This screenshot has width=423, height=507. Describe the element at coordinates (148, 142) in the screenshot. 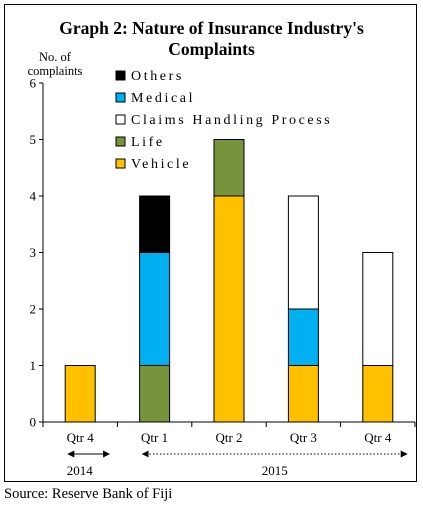

I see `legend-label-life: Life` at that location.